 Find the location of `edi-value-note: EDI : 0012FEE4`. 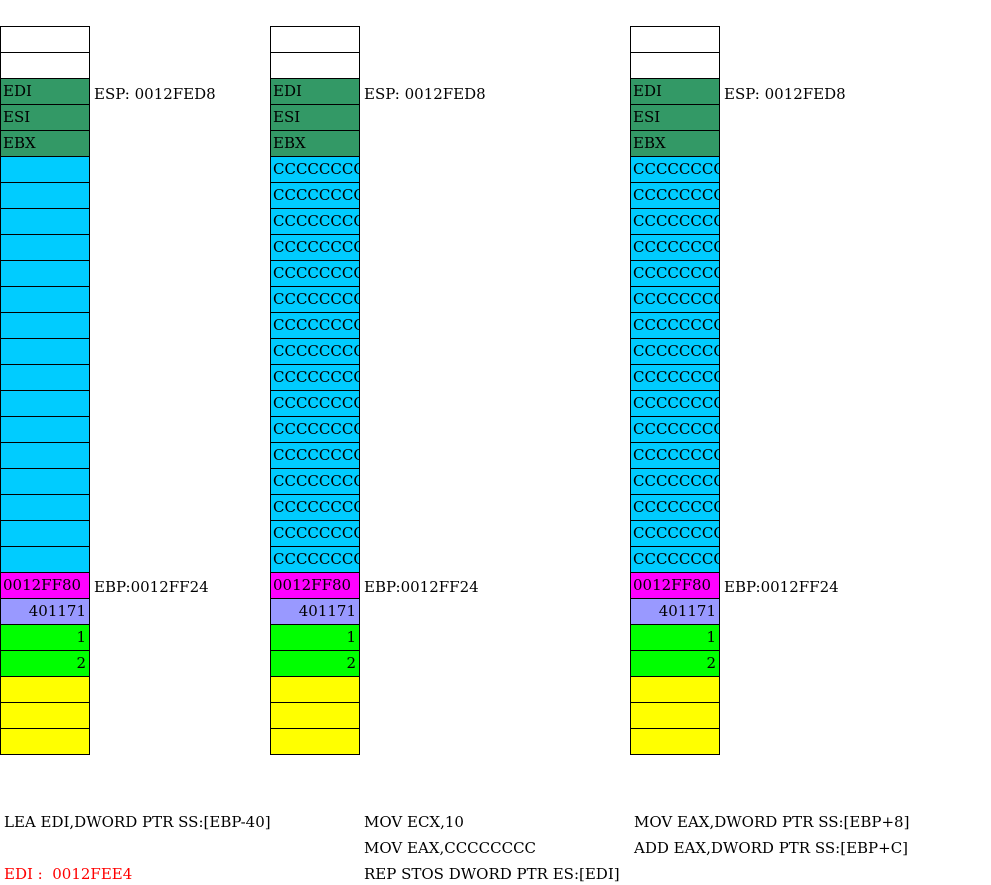

edi-value-note: EDI : 0012FEE4 is located at coordinates (68, 874).